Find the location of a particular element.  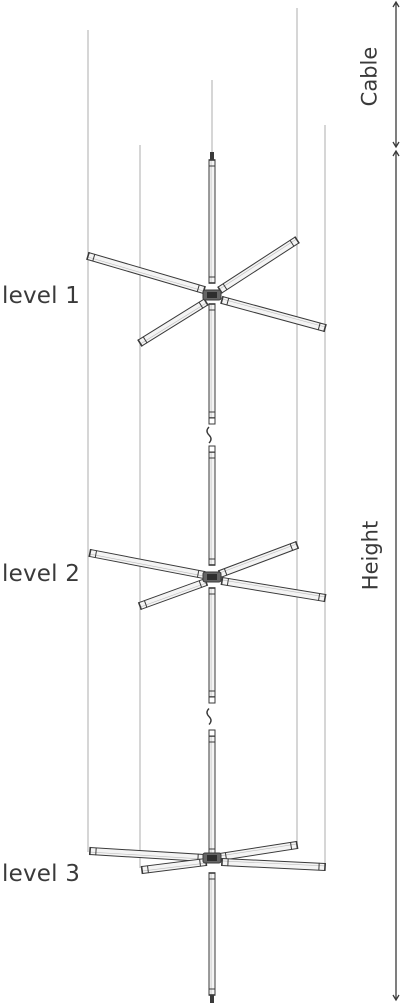

level-1-label: level 1 is located at coordinates (41, 296).